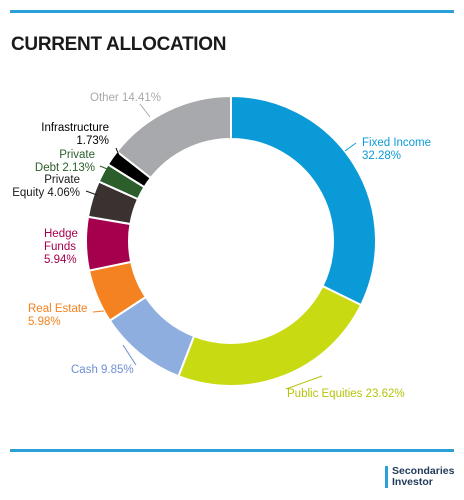  I want to click on leader-private-debt, so click(106, 168).